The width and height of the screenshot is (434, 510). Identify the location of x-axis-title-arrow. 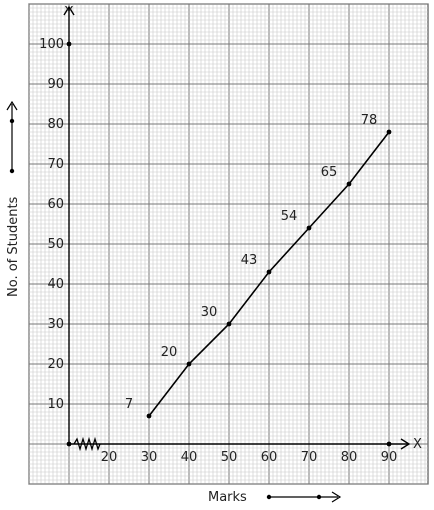
(304, 497).